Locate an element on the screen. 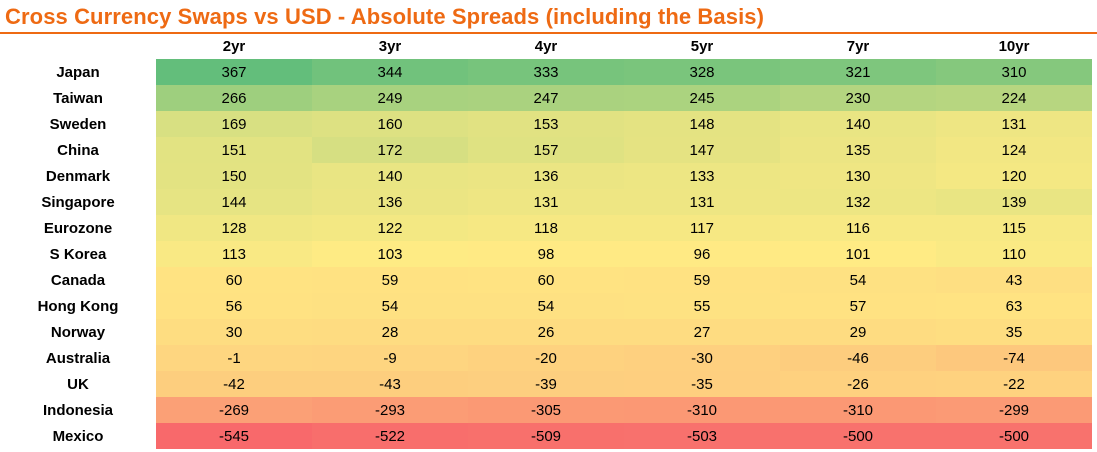 Image resolution: width=1097 pixels, height=452 pixels. heatmap-cell: 29 is located at coordinates (858, 332).